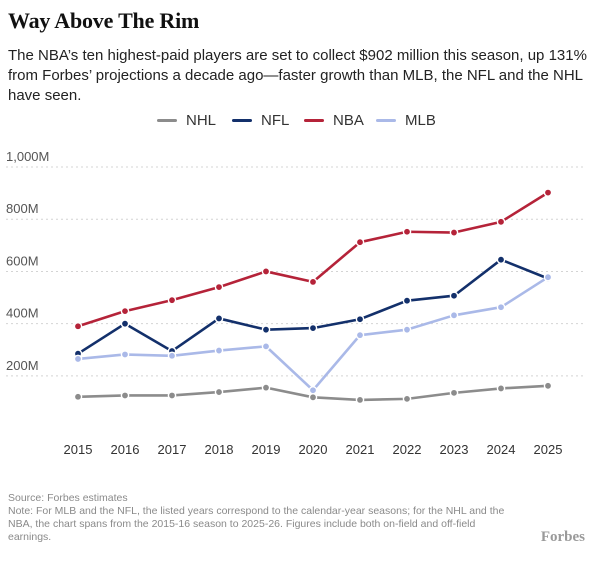 The height and width of the screenshot is (562, 595). What do you see at coordinates (548, 449) in the screenshot?
I see `x-tick-label: 2025` at bounding box center [548, 449].